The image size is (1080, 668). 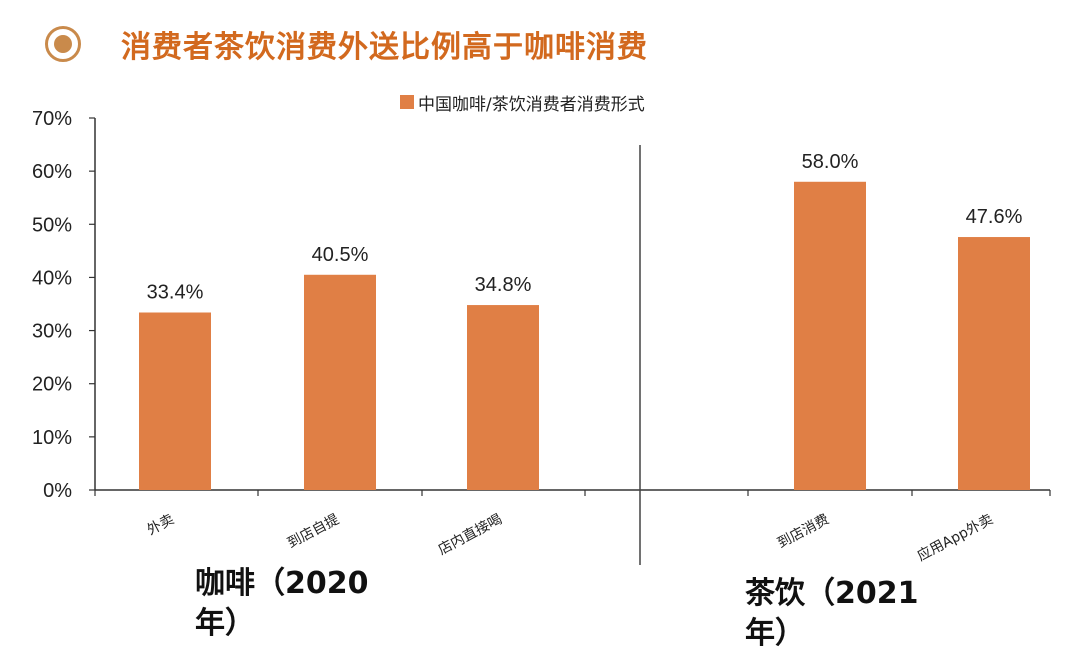 What do you see at coordinates (52, 225) in the screenshot?
I see `y-tick-label: 50%` at bounding box center [52, 225].